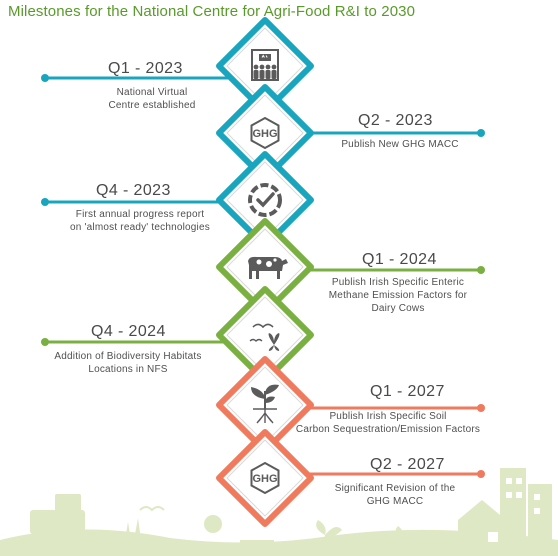  I want to click on description-line: First annual progress report, so click(140, 214).